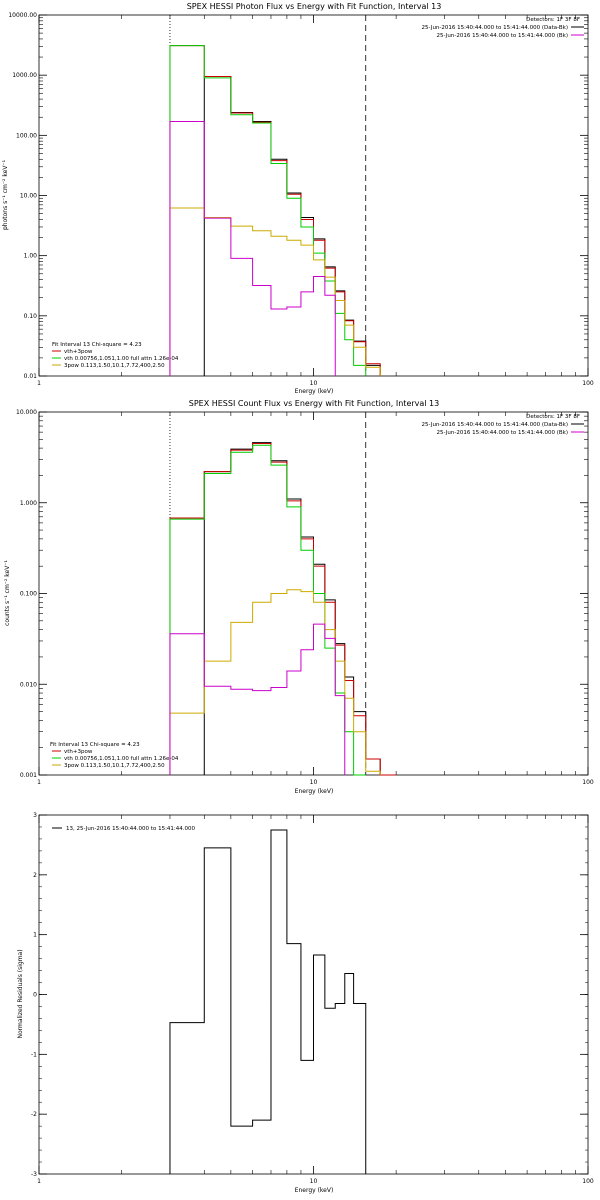 This screenshot has height=1200, width=600. What do you see at coordinates (35, 995) in the screenshot?
I see `y-tick-label: 0` at bounding box center [35, 995].